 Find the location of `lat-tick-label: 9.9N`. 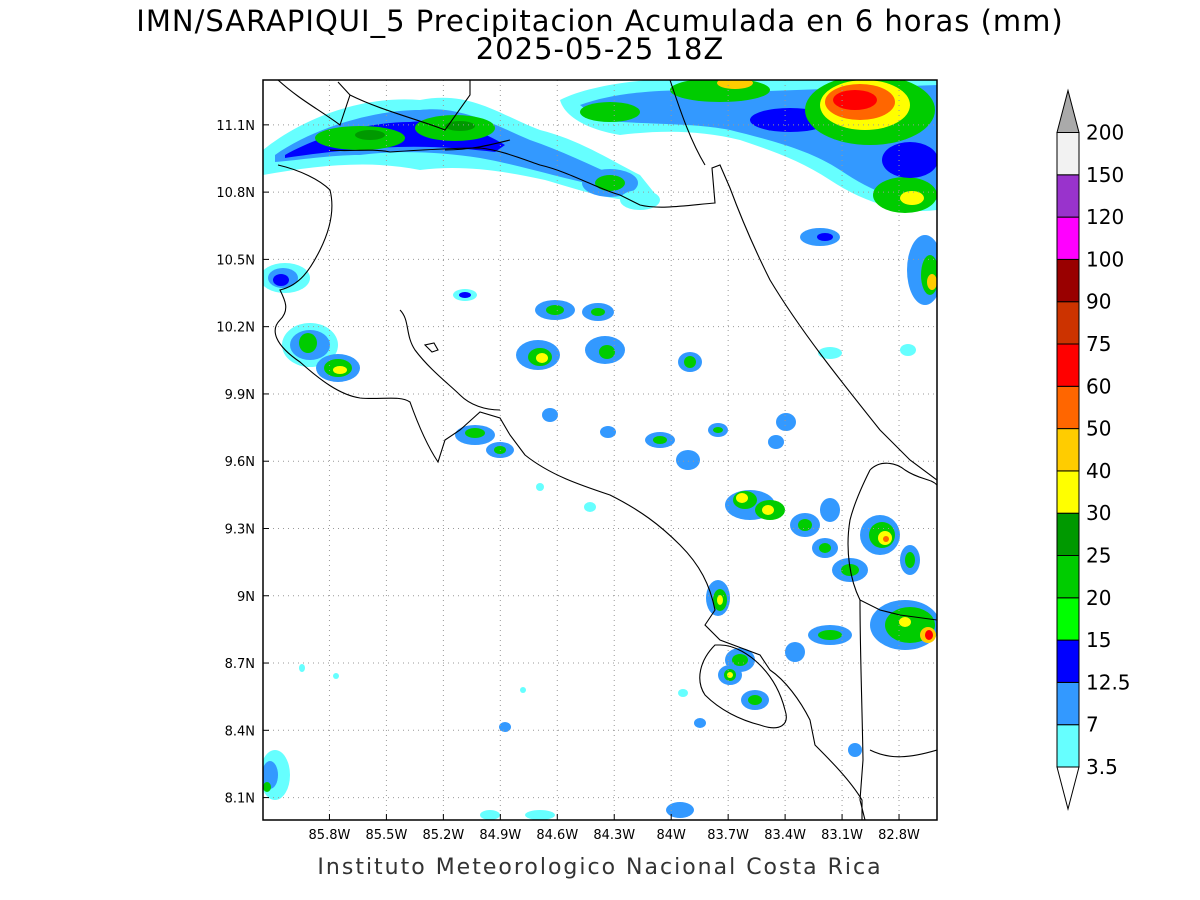

lat-tick-label: 9.9N is located at coordinates (240, 395).